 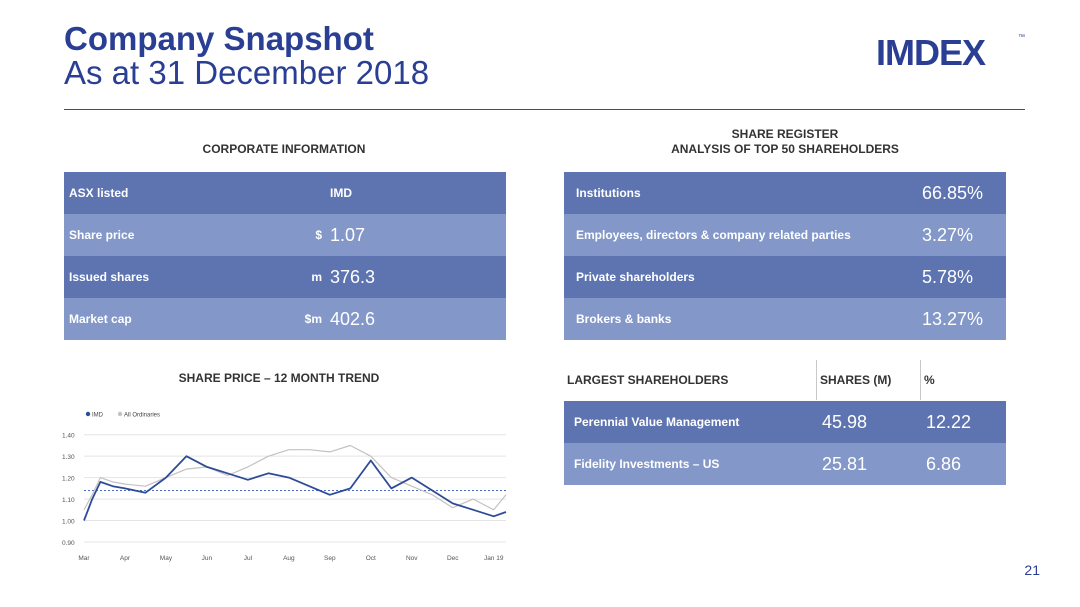 I want to click on x-tick-label: May, so click(x=166, y=558).